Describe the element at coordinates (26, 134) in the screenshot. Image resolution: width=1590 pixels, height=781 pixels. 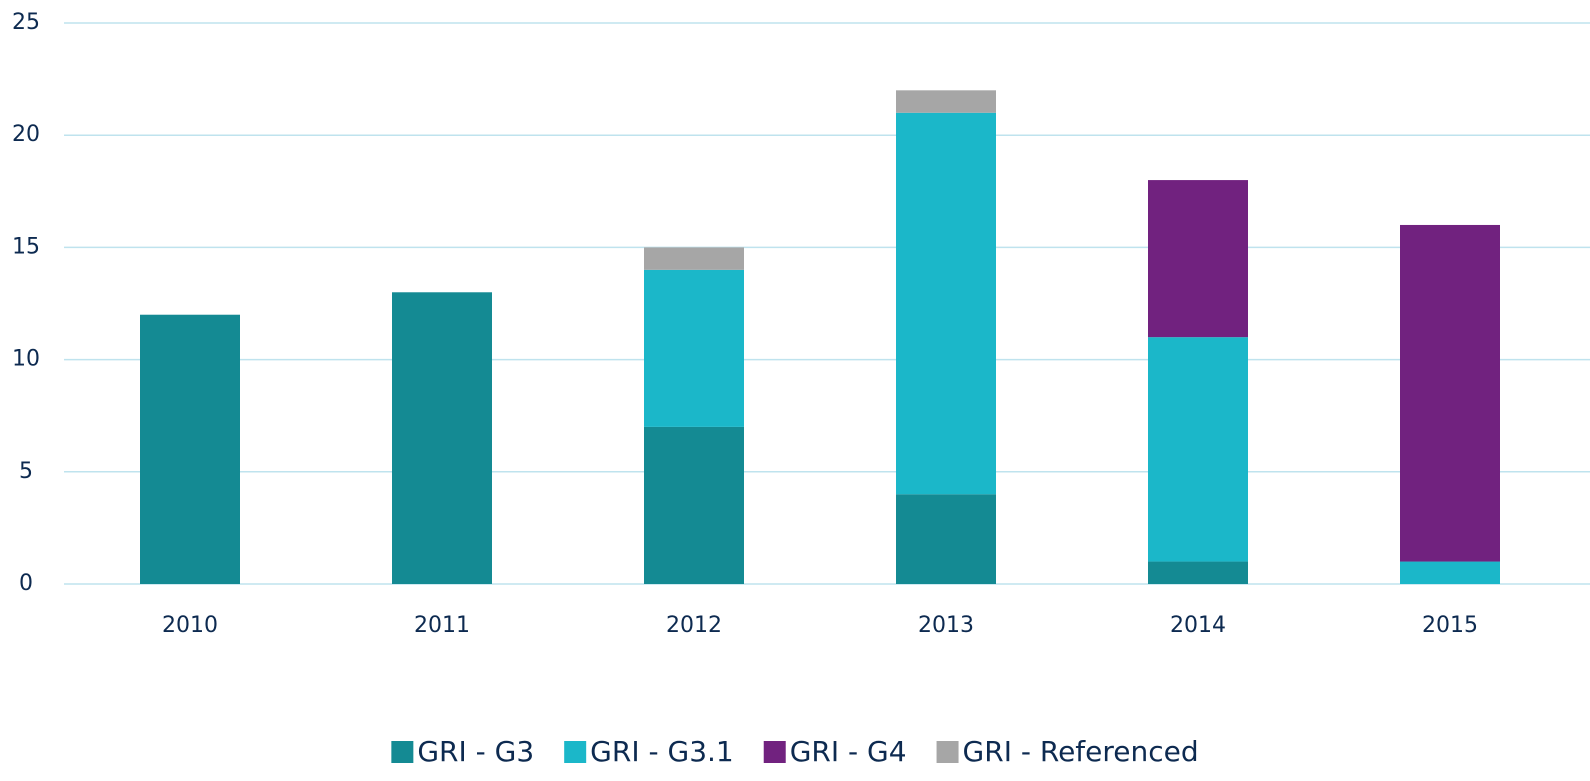
I see `y-tick-label: 20` at that location.